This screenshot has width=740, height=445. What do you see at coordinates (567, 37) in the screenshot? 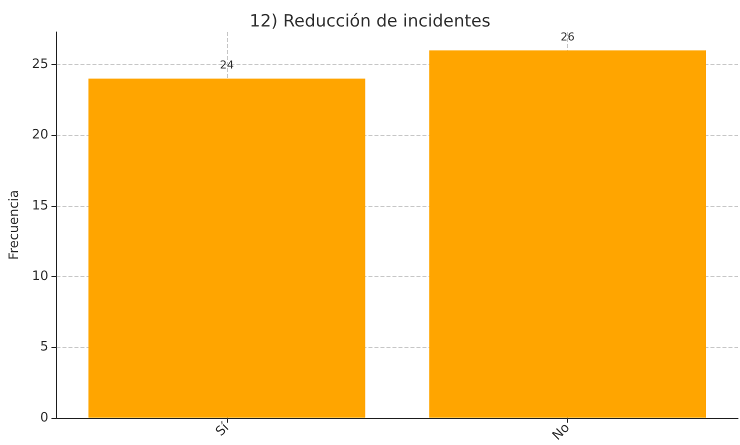
I see `data-label: 26` at bounding box center [567, 37].